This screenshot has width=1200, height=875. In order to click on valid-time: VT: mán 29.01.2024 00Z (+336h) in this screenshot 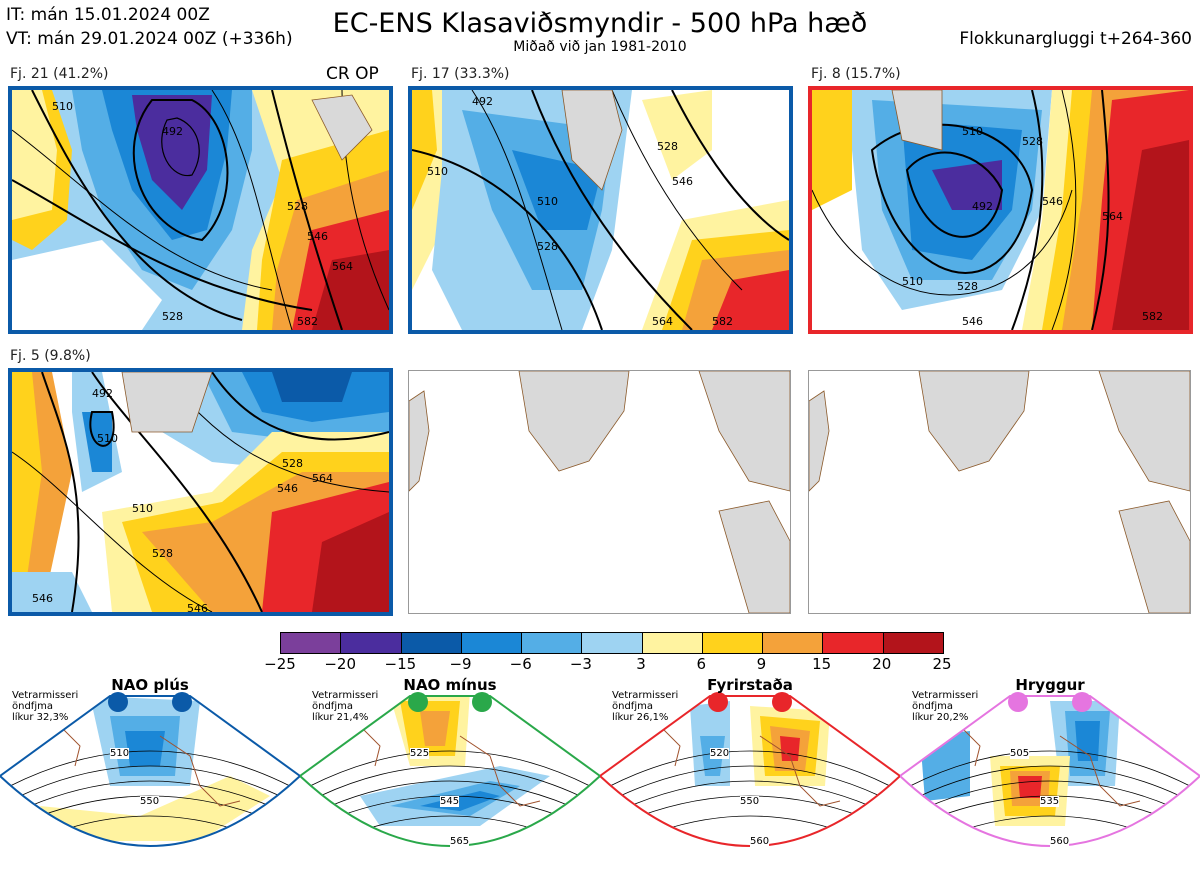, I will do `click(149, 39)`.